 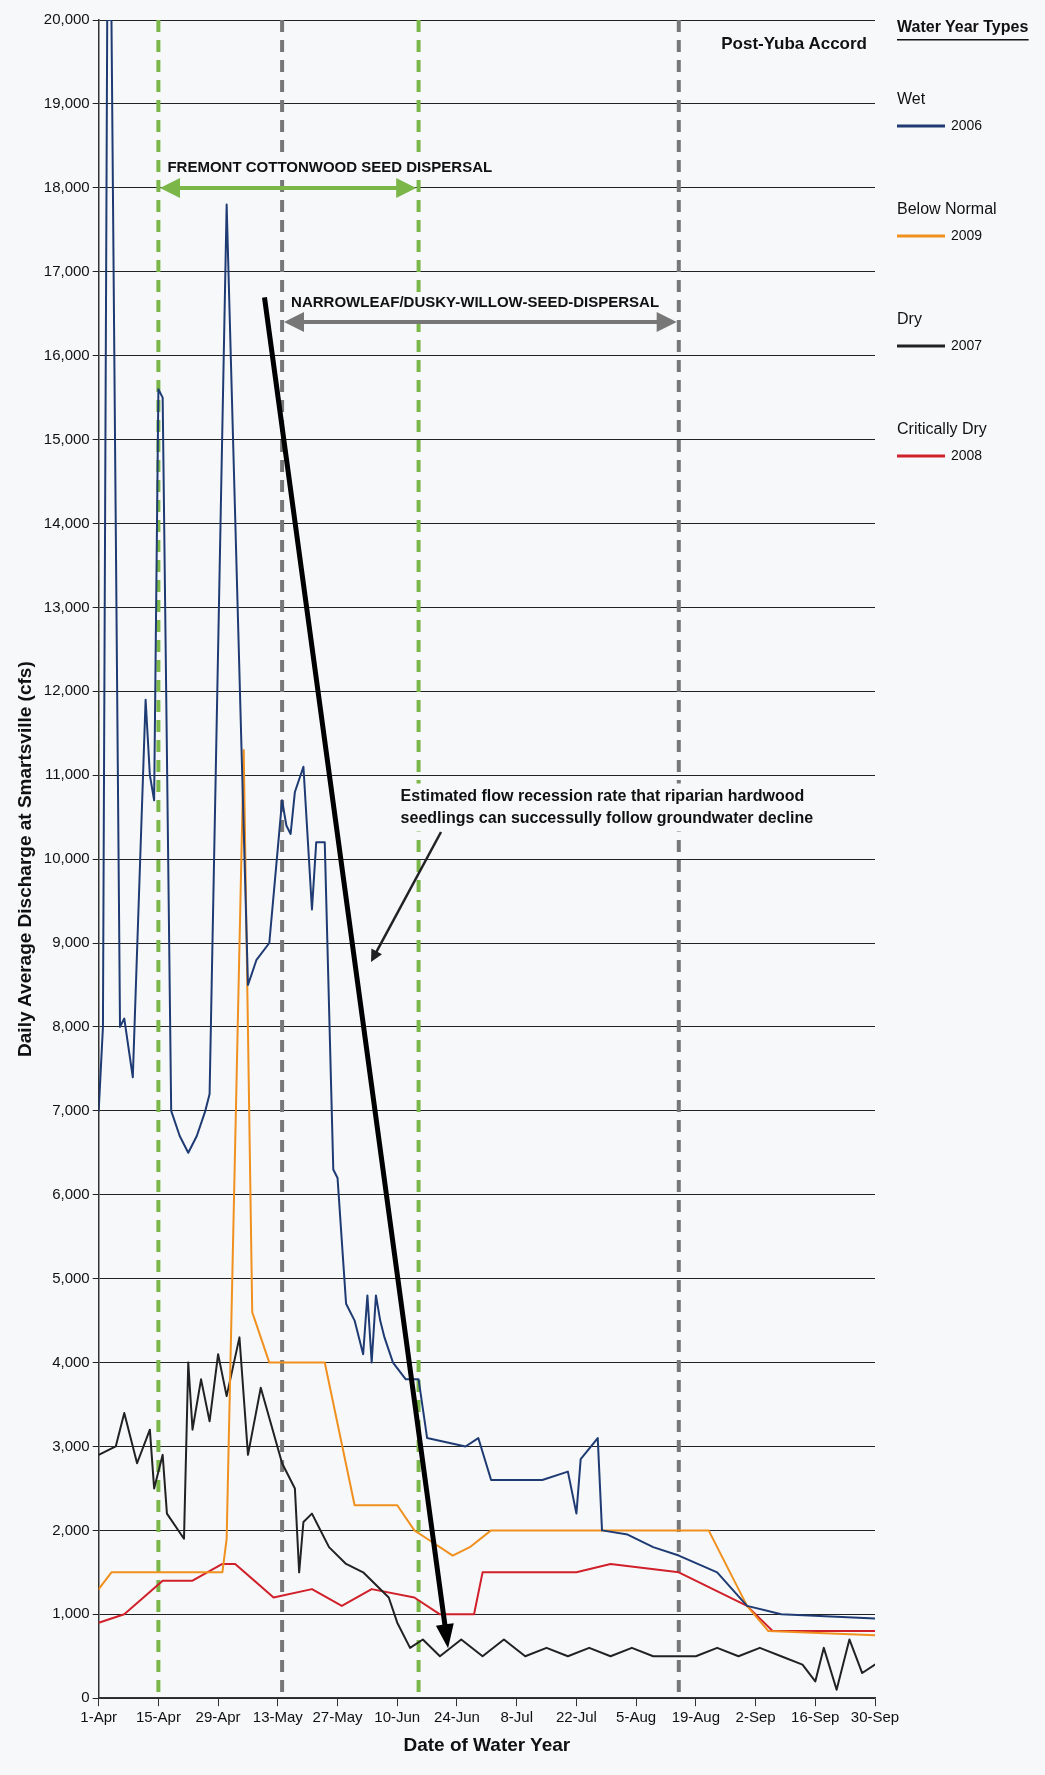 I want to click on x-tick-label: 2-Sep, so click(x=755, y=1717).